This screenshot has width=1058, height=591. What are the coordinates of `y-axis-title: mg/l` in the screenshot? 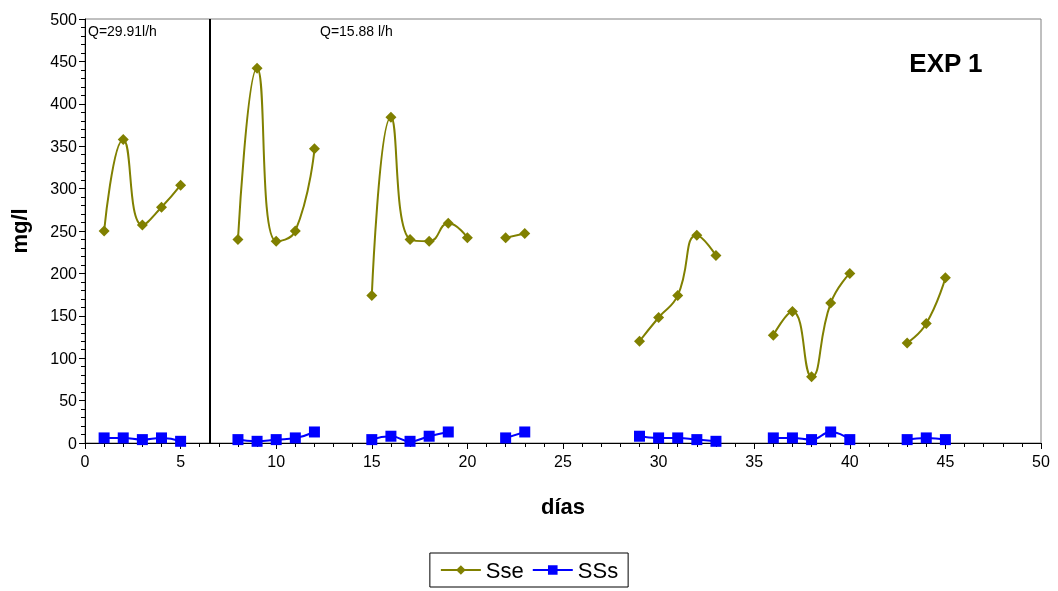 It's located at (19, 231).